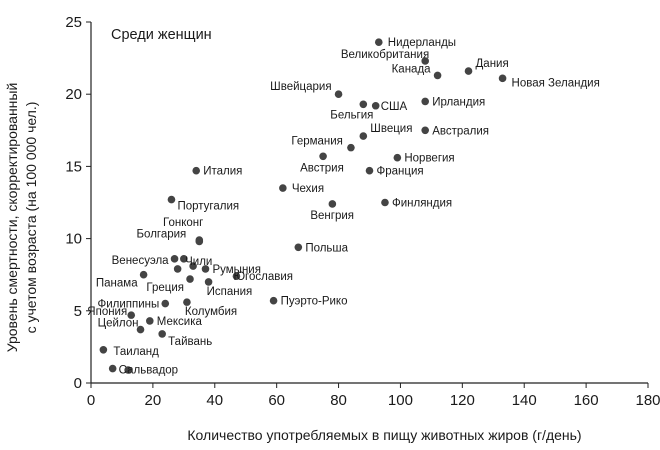  Describe the element at coordinates (458, 102) in the screenshot. I see `point-label: Ирландия` at that location.